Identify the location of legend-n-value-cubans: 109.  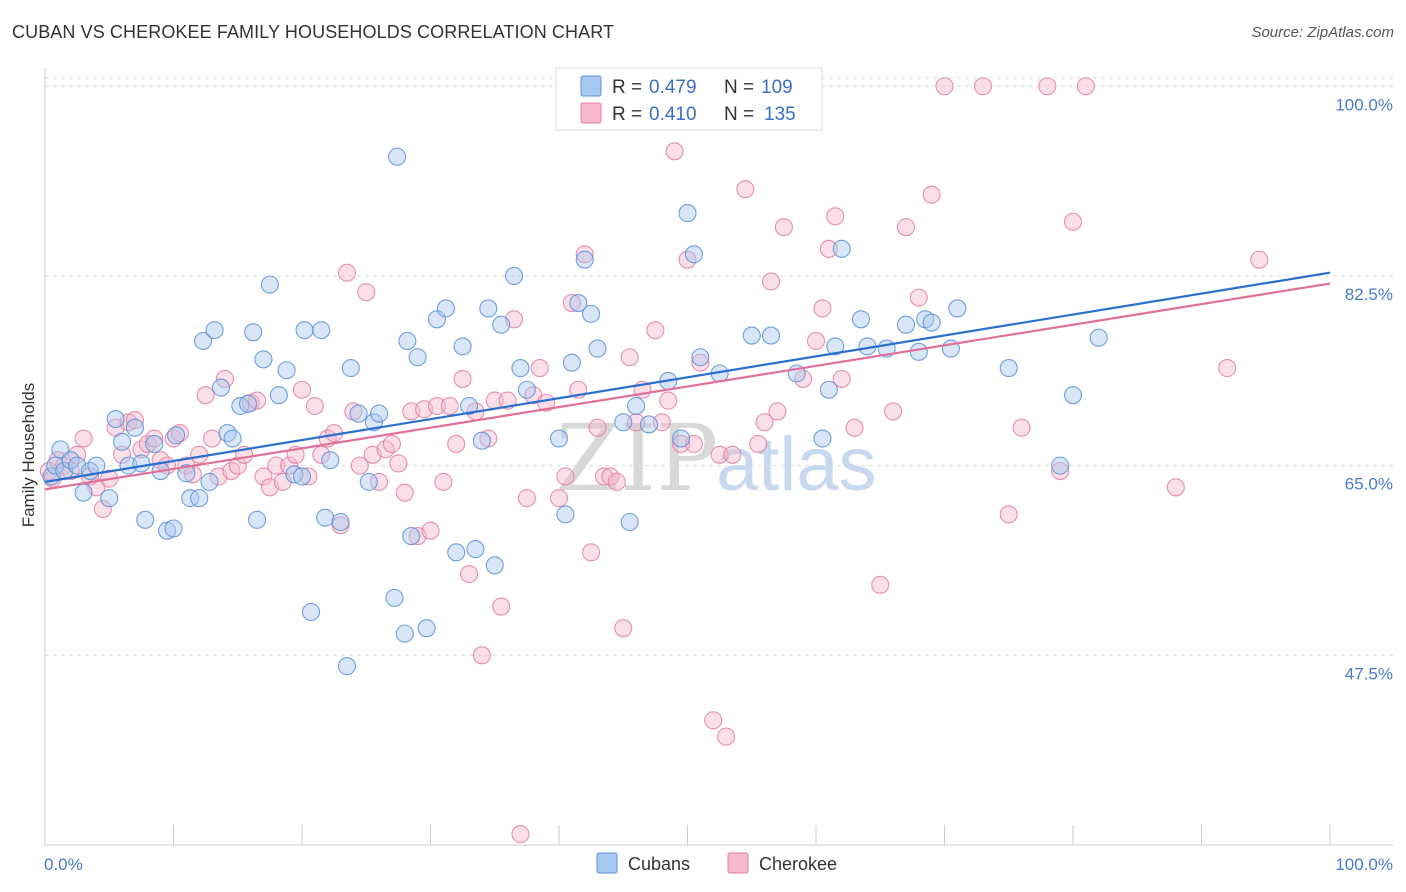
(777, 87).